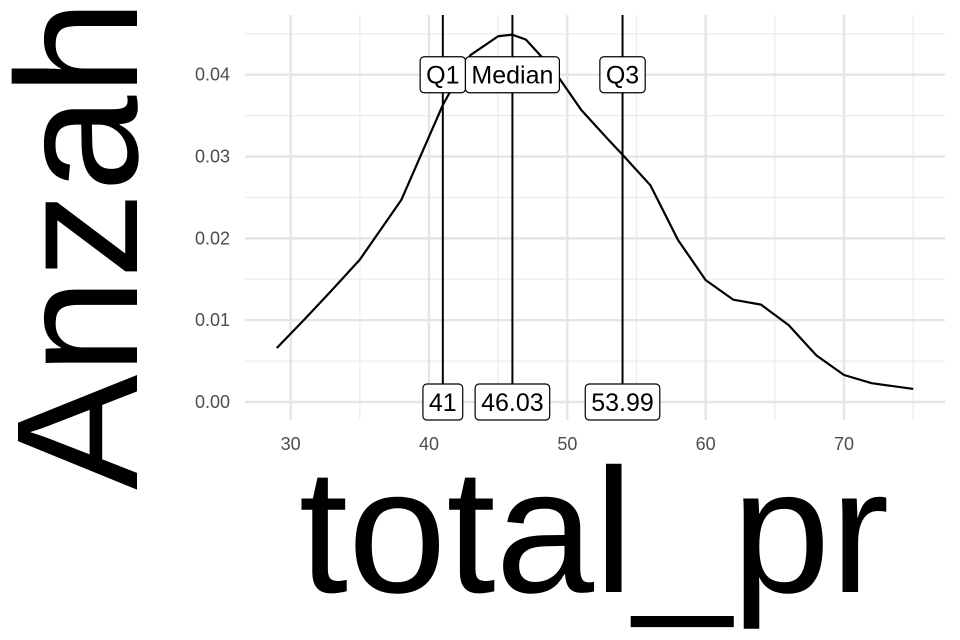 Image resolution: width=960 pixels, height=640 pixels. What do you see at coordinates (540, 238) in the screenshot?
I see `labels: 41 46.03 53.99 Q1 Median Q3` at bounding box center [540, 238].